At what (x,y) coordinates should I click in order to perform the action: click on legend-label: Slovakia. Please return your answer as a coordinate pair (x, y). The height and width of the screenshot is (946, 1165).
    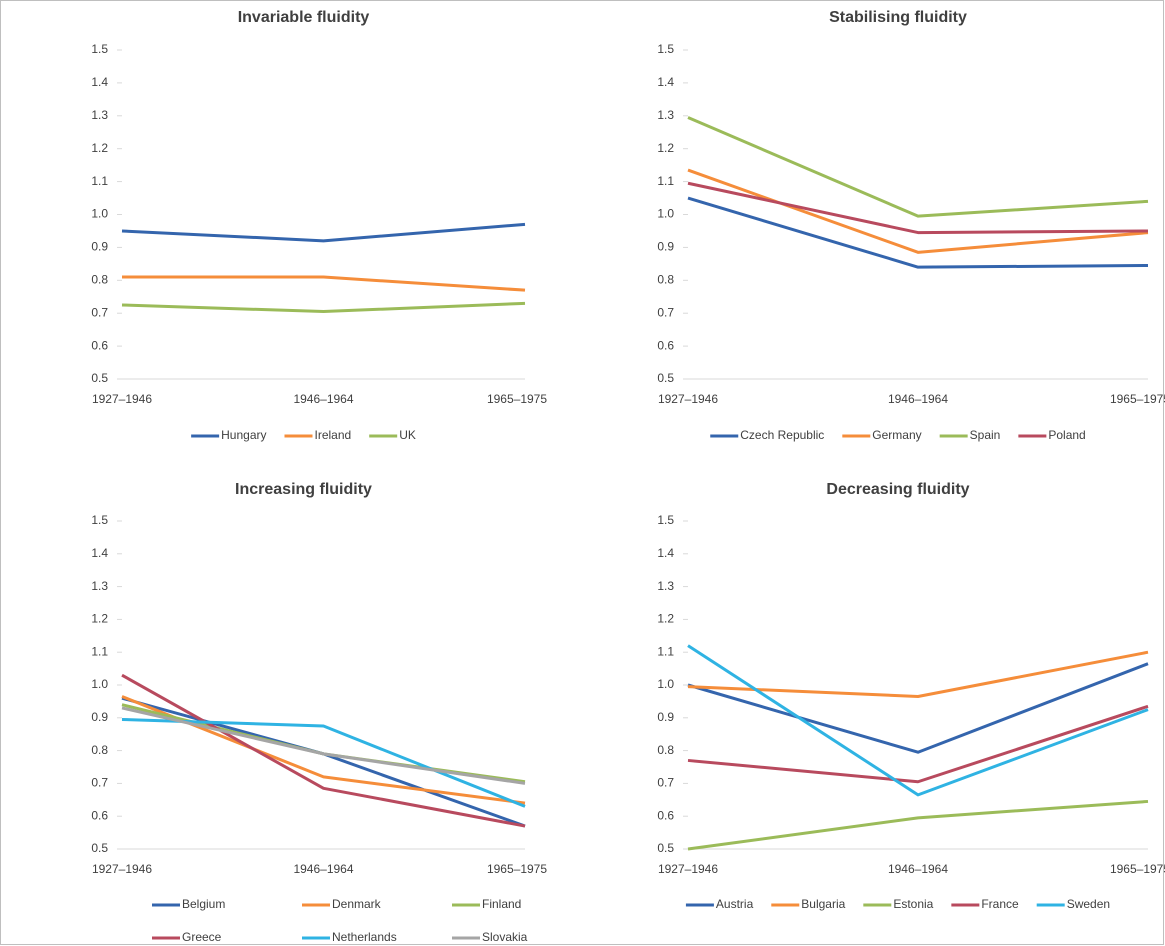
    Looking at the image, I should click on (505, 937).